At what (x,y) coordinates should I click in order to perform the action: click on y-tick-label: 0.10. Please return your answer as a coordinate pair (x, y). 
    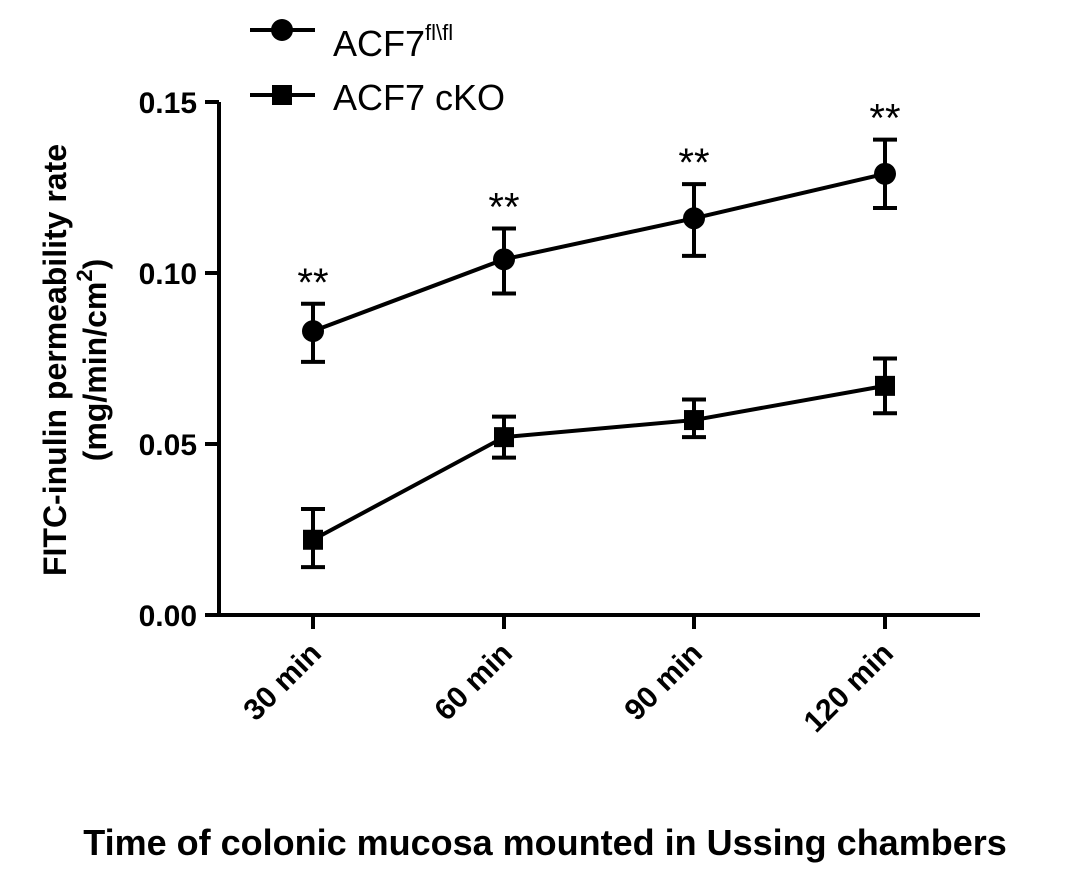
    Looking at the image, I should click on (168, 274).